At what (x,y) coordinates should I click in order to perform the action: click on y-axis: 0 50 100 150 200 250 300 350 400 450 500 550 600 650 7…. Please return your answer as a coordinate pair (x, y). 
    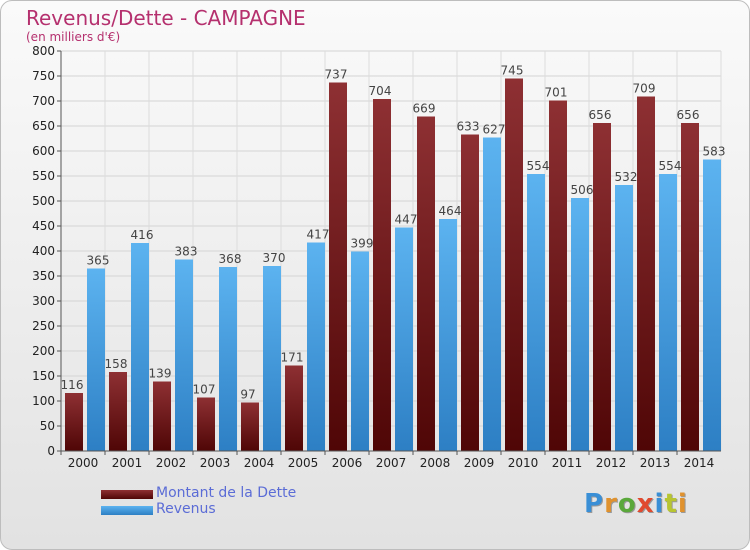
    Looking at the image, I should click on (47, 251).